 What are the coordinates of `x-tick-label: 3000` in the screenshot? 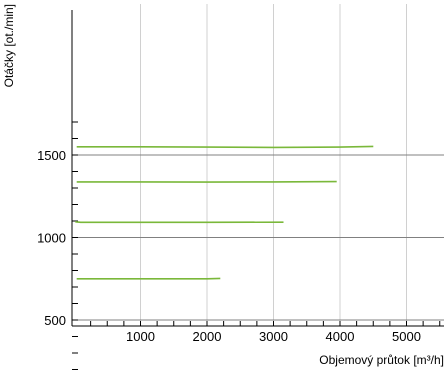 It's located at (273, 336).